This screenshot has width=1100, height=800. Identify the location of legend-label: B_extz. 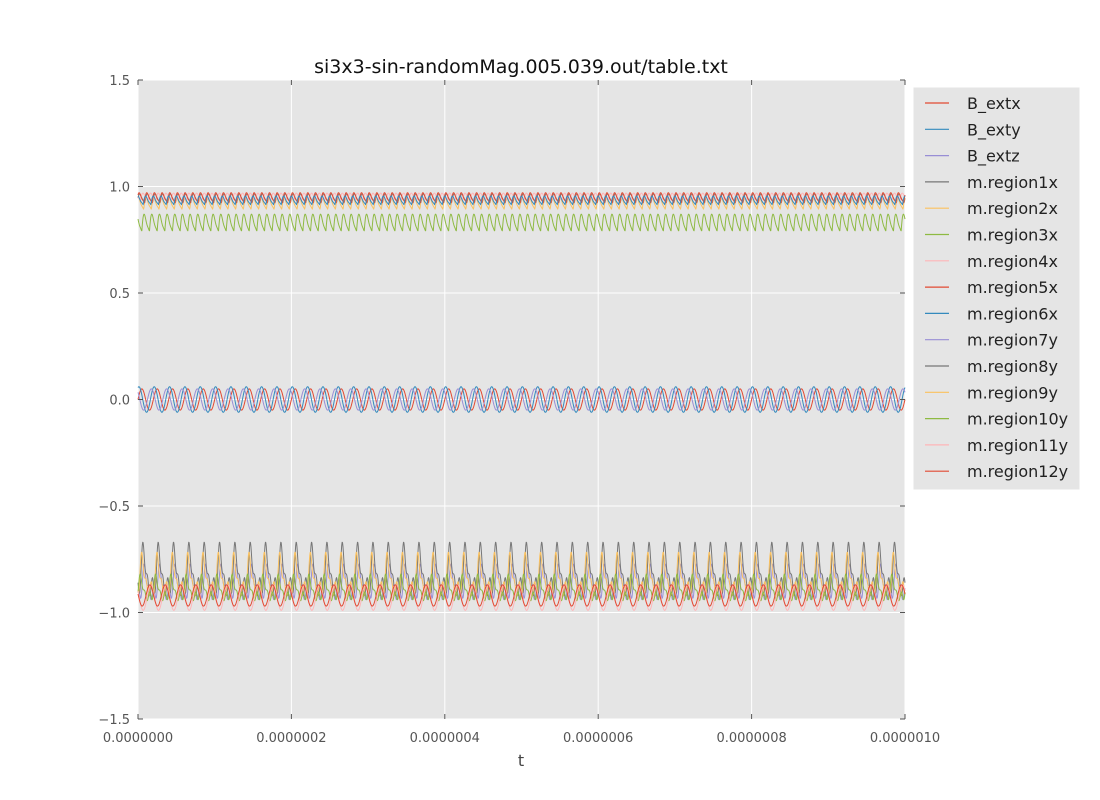
(993, 157).